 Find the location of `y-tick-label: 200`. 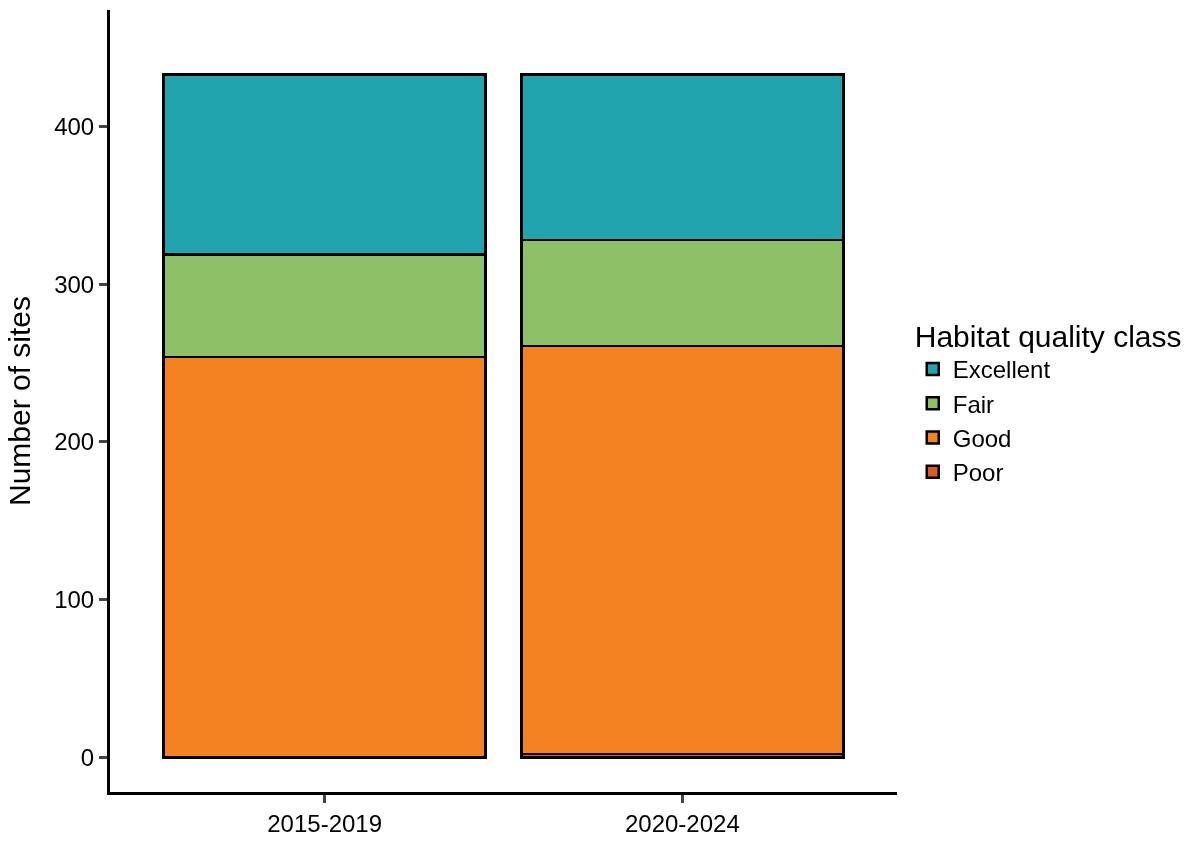

y-tick-label: 200 is located at coordinates (74, 442).